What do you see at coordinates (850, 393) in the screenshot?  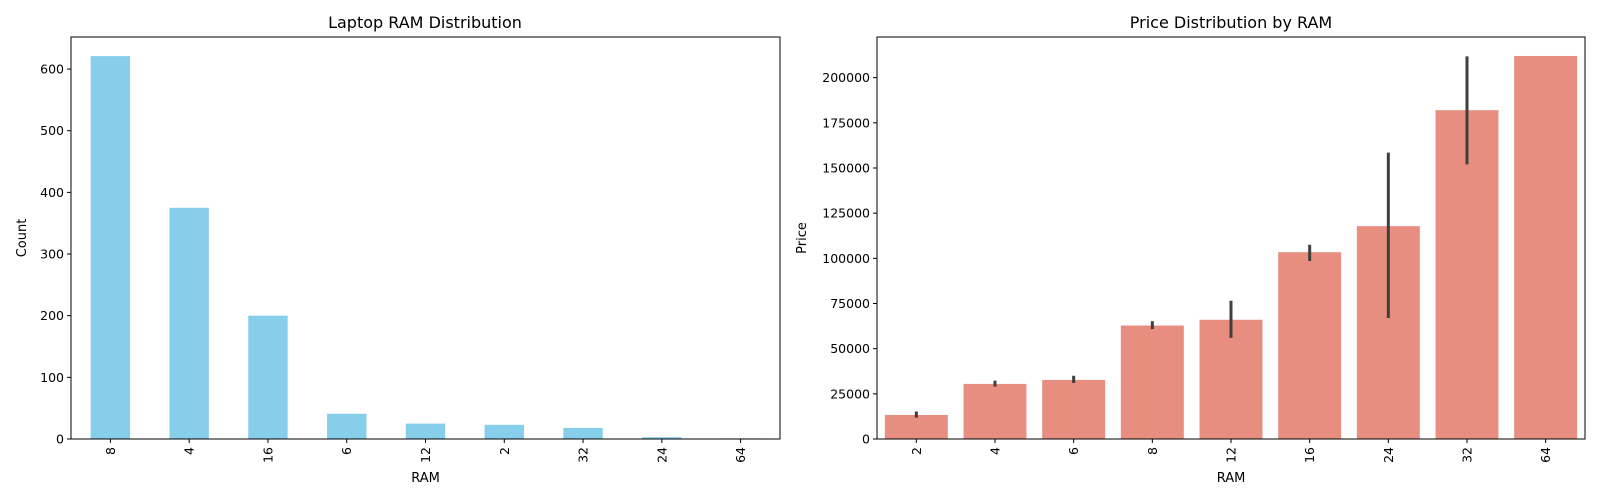 I see `y-tick-label: 25000` at bounding box center [850, 393].